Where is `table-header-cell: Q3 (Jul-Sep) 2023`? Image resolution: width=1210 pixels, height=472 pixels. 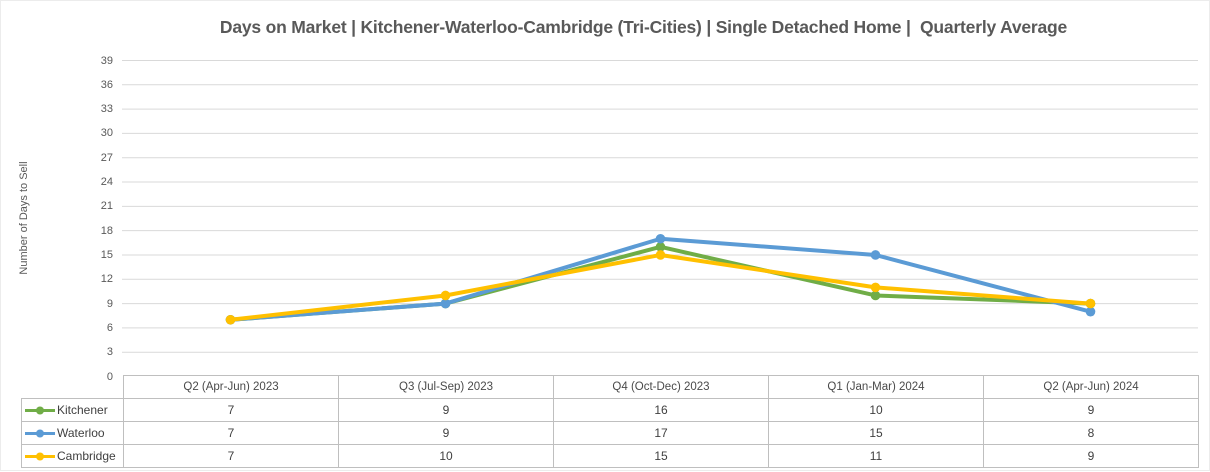 table-header-cell: Q3 (Jul-Sep) 2023 is located at coordinates (446, 387).